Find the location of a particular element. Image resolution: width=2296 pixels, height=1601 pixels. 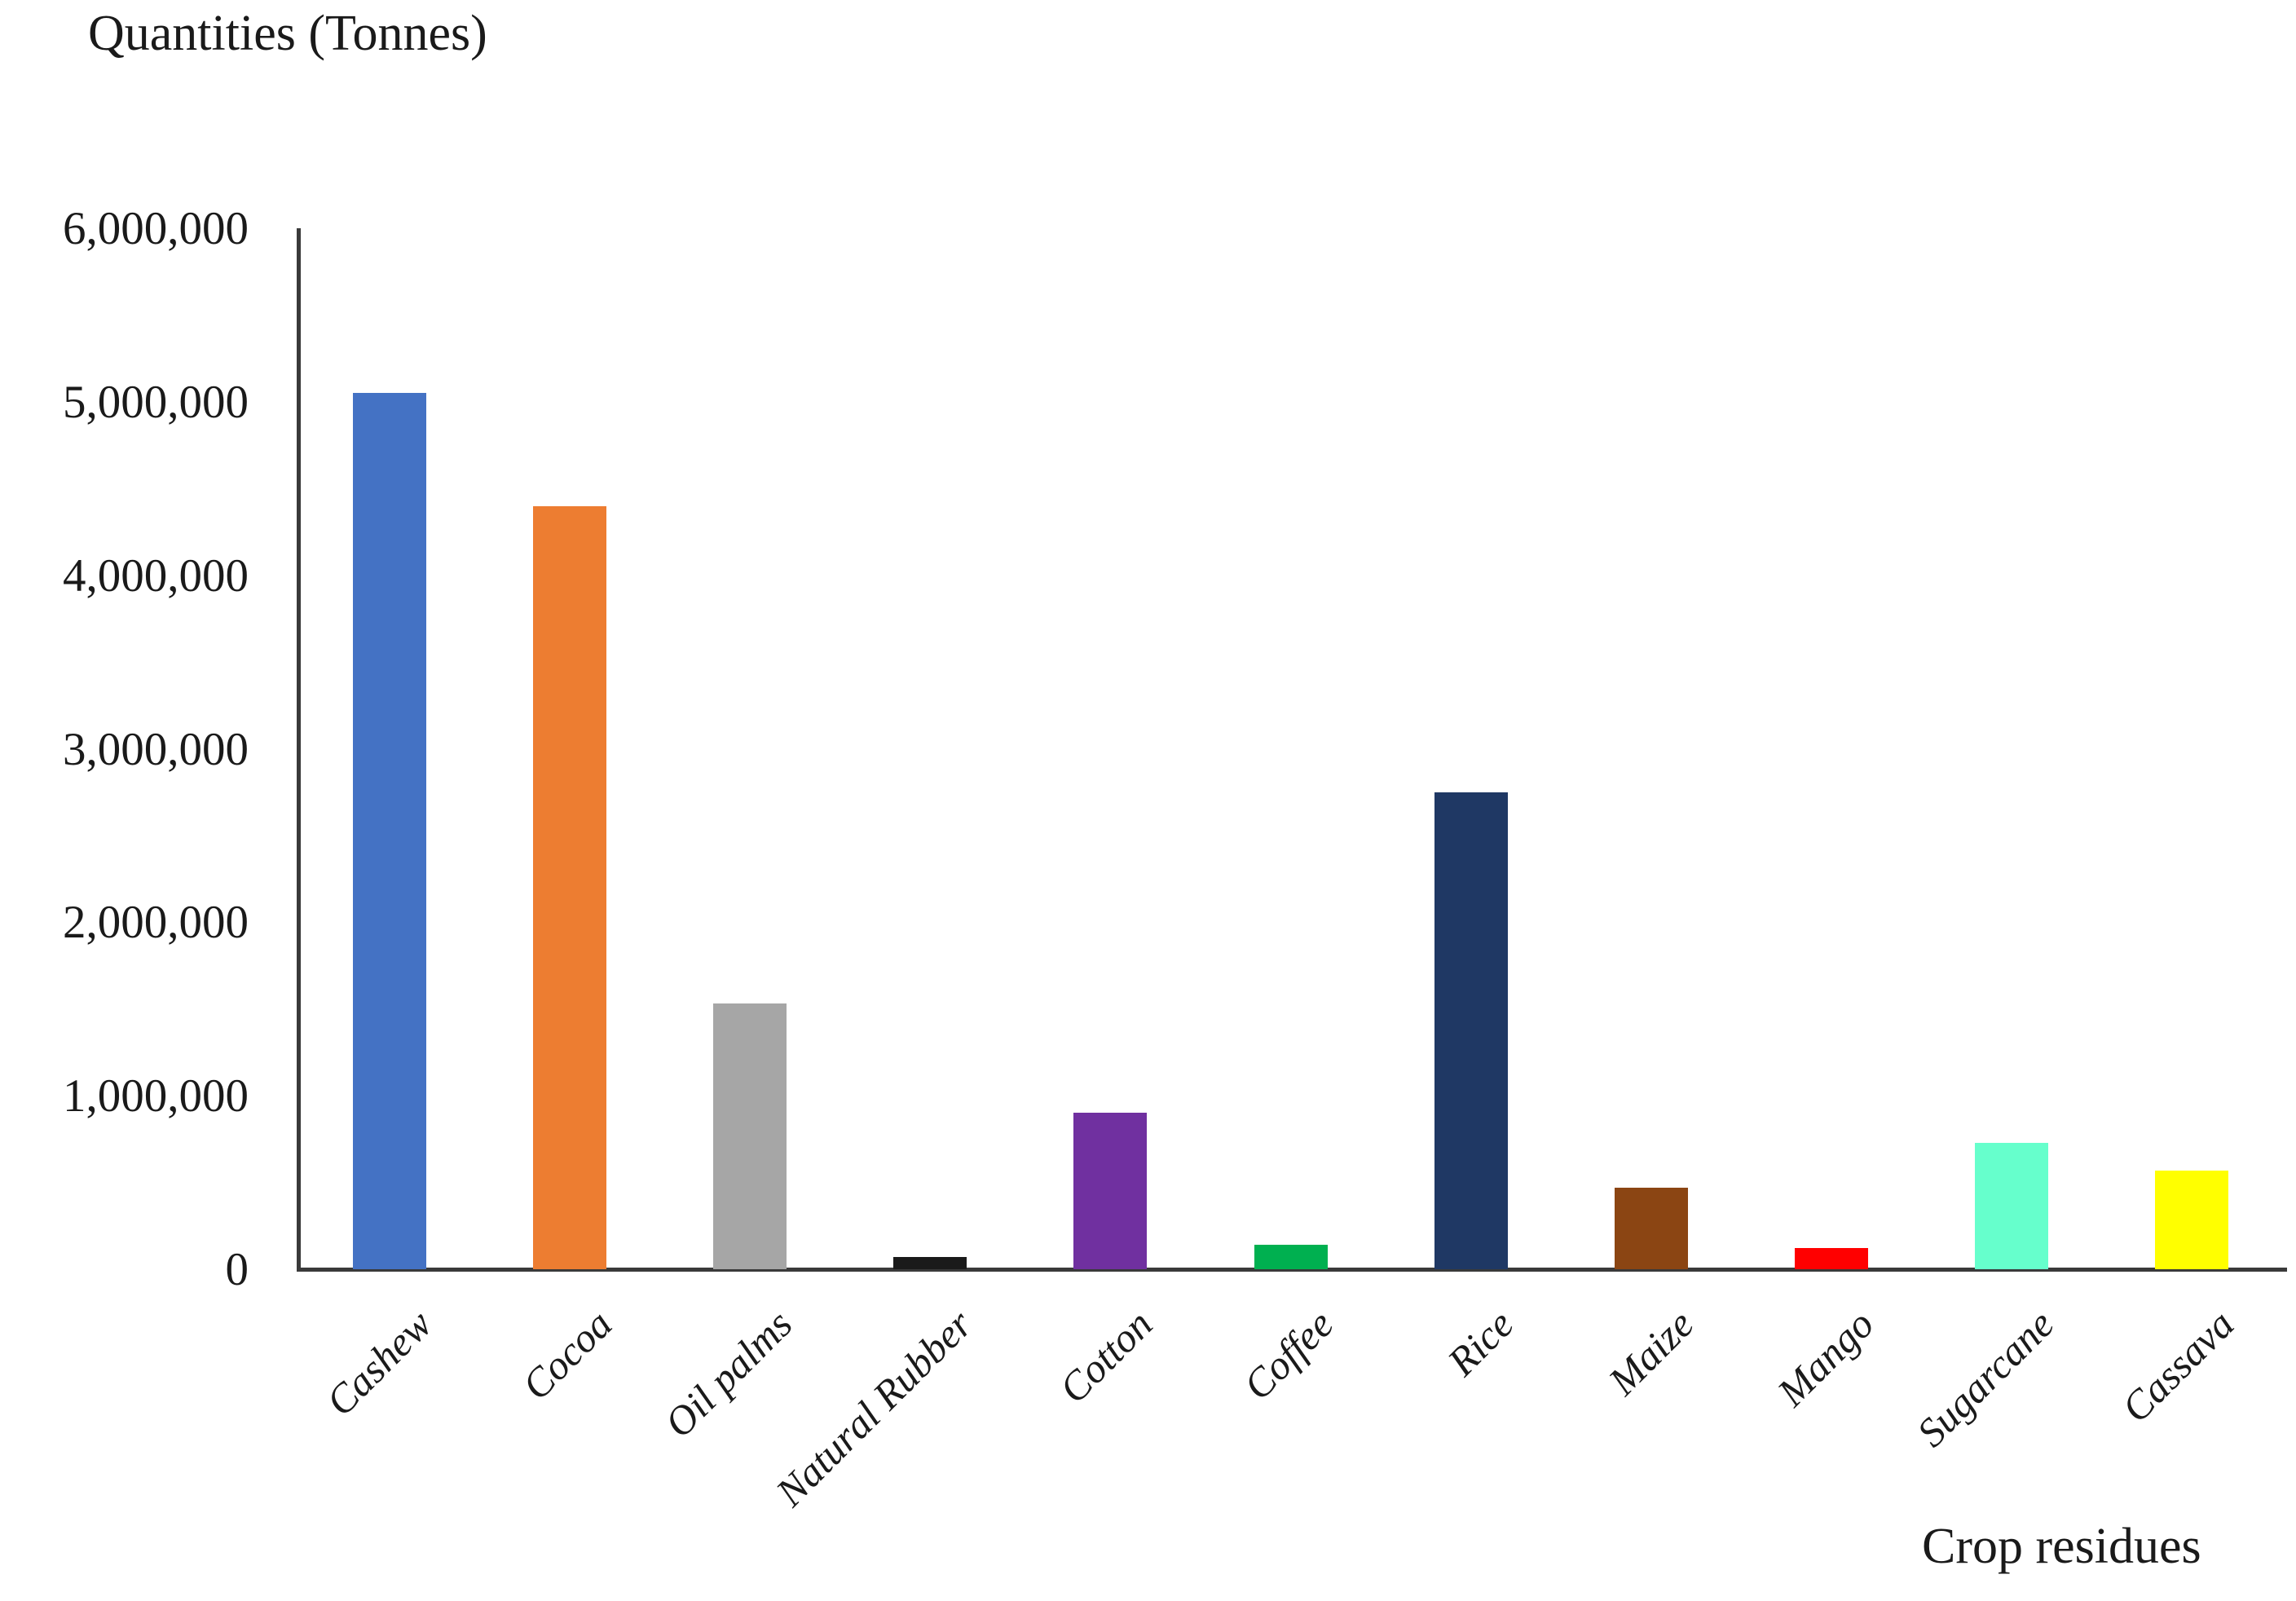

x-label-cashew: Cashew is located at coordinates (378, 1363).